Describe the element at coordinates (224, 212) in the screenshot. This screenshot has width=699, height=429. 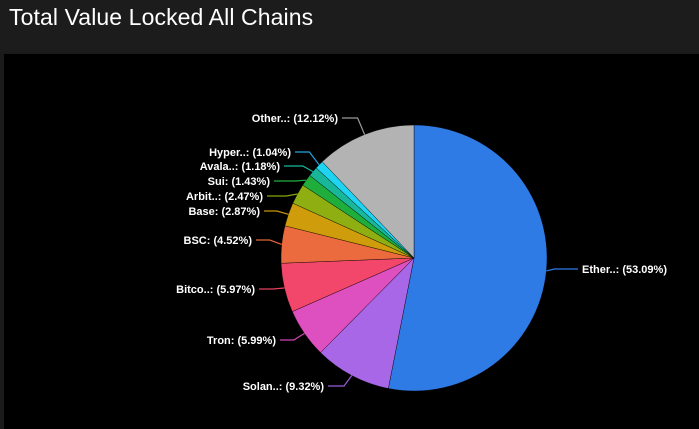
I see `slice-label: Base: (2.87%)` at that location.